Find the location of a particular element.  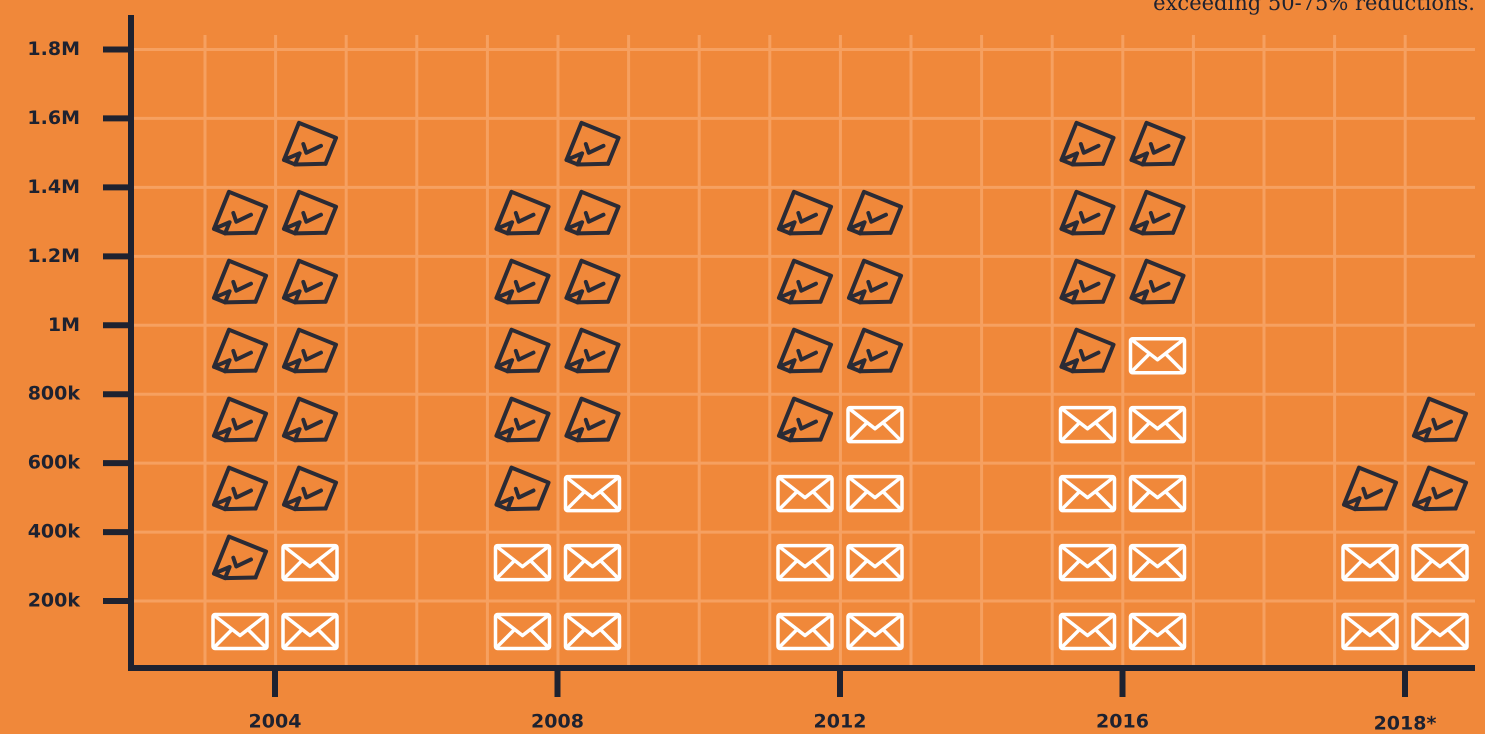

y-tick-label: 400k is located at coordinates (54, 532).